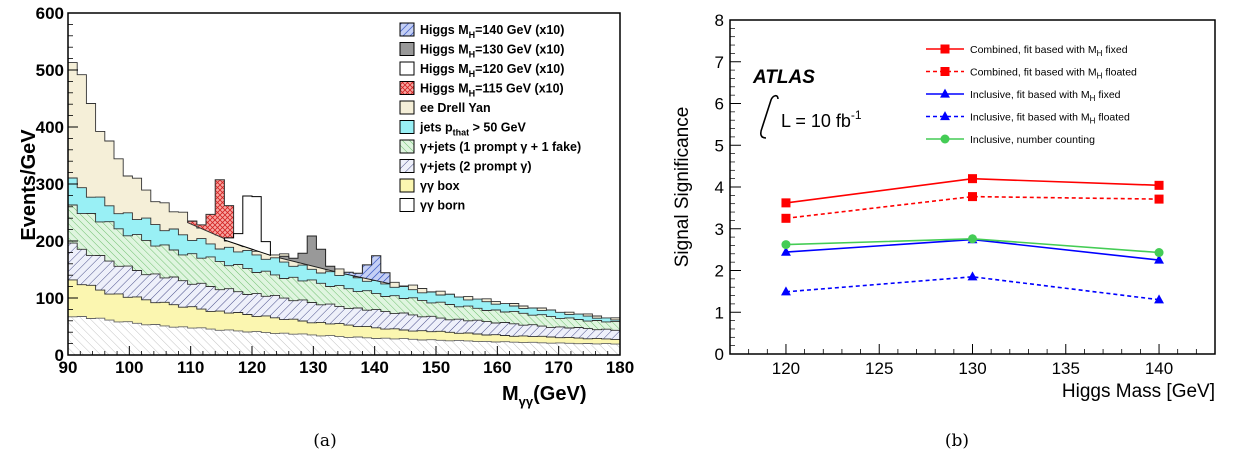  I want to click on legend-label: γγ born, so click(442, 206).